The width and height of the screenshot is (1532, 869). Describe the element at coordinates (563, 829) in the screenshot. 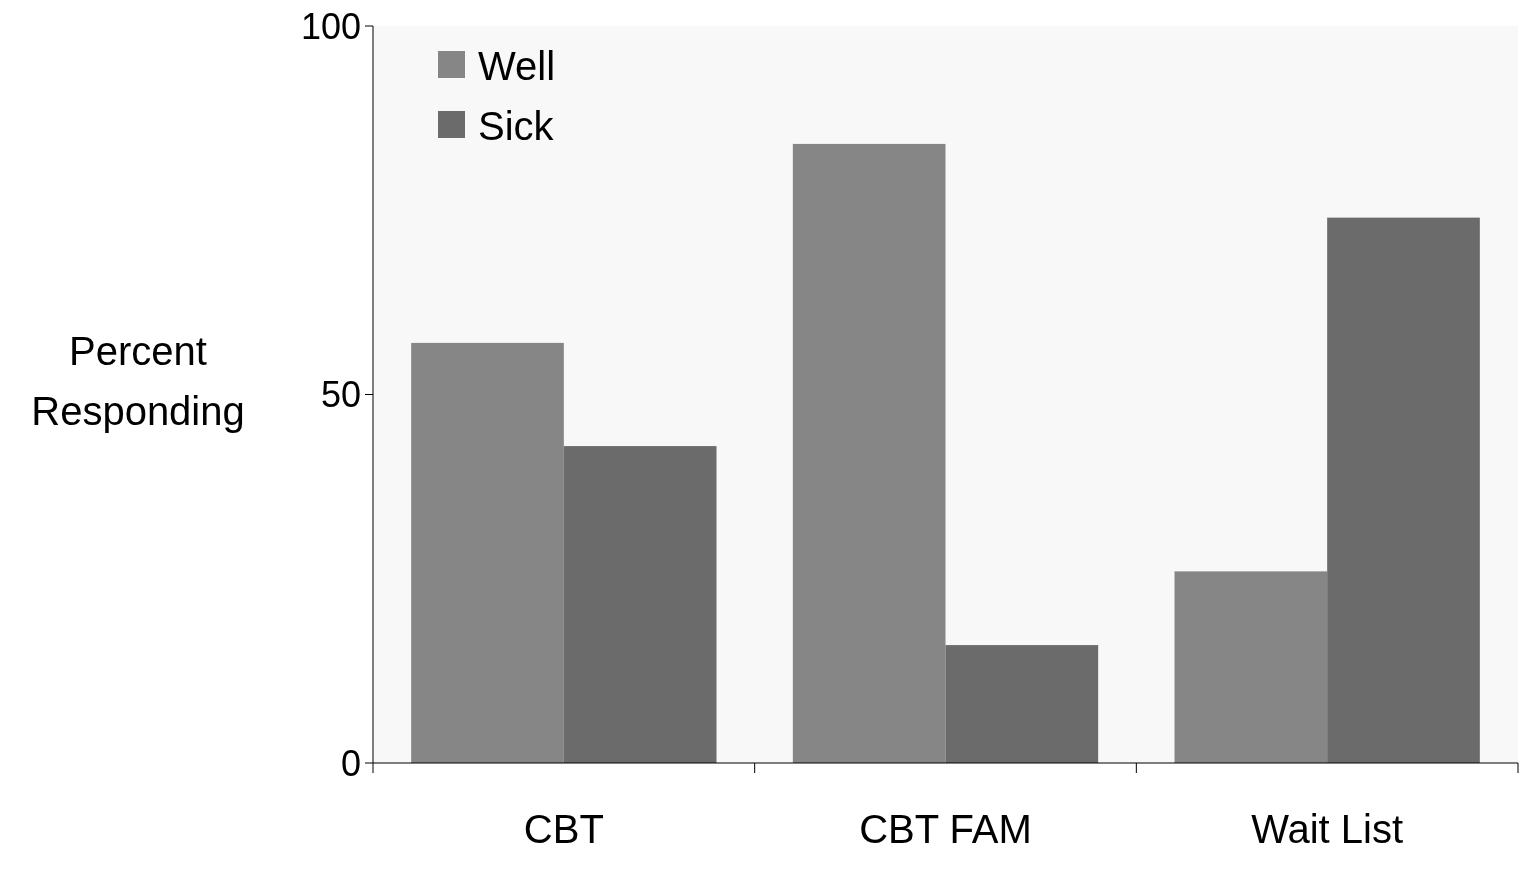

I see `x-tick-label: CBT` at that location.